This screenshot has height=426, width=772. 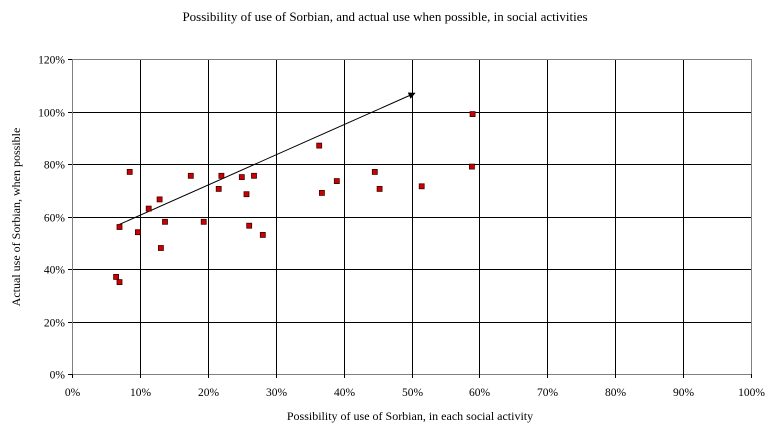 What do you see at coordinates (267, 158) in the screenshot?
I see `trend-arrow` at bounding box center [267, 158].